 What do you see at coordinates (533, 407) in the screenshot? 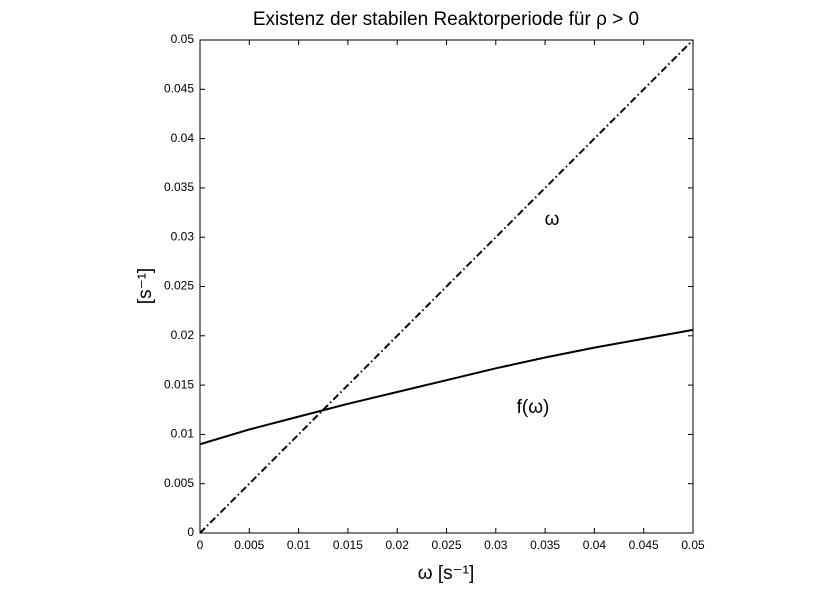
I see `series-label: f(ω)` at bounding box center [533, 407].